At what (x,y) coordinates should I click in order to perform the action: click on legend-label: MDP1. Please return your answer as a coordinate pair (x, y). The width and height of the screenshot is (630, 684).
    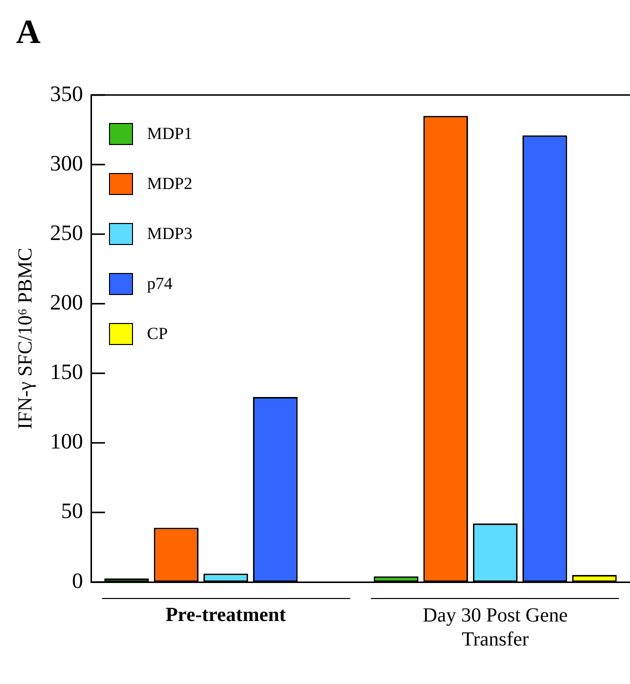
    Looking at the image, I should click on (169, 134).